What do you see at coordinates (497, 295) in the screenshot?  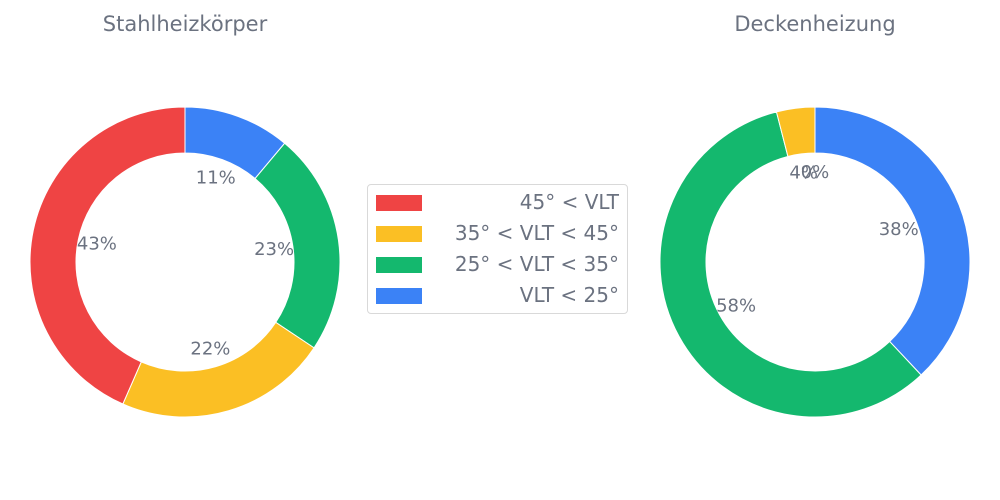 I see `legend-item: VLT < 25°` at bounding box center [497, 295].